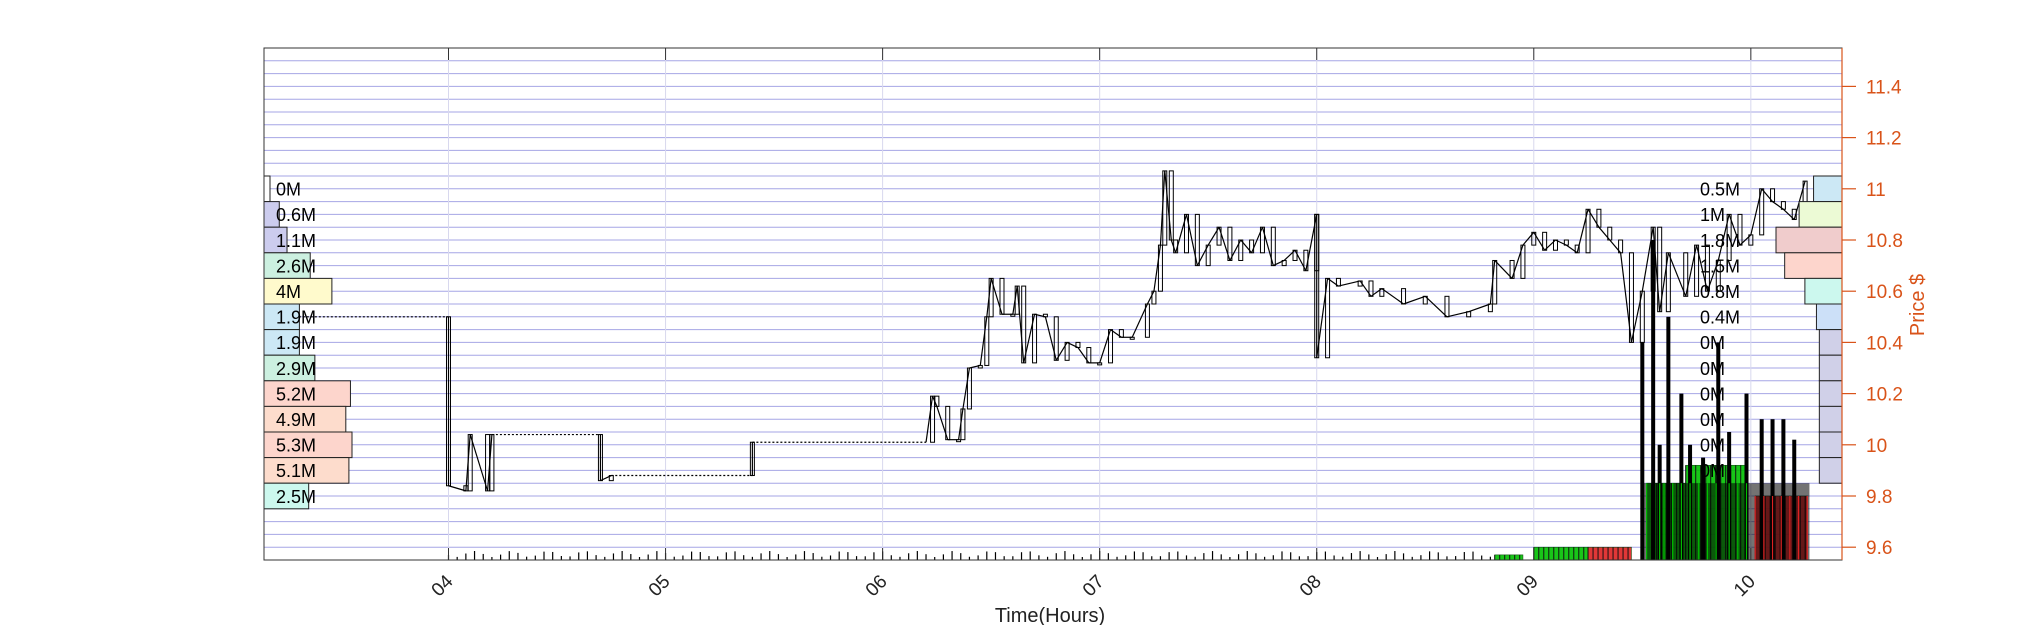  What do you see at coordinates (1872, 318) in the screenshot?
I see `y-axis-ticks: 9.6 9.8 10 10.2 10.4 10.6 10.8 11 11.2 11.4` at bounding box center [1872, 318].